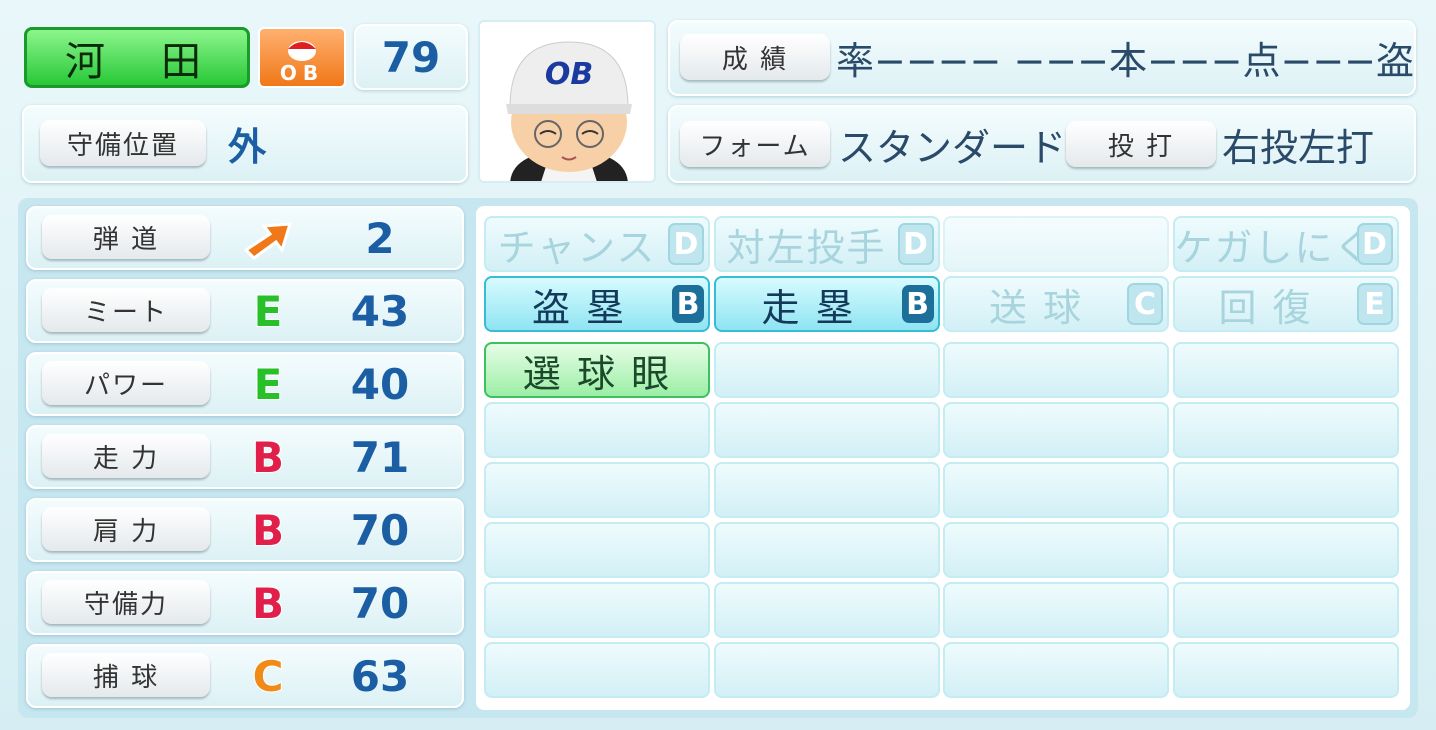 The image size is (1436, 730). I want to click on ability-name: 送 球, so click(1036, 307).